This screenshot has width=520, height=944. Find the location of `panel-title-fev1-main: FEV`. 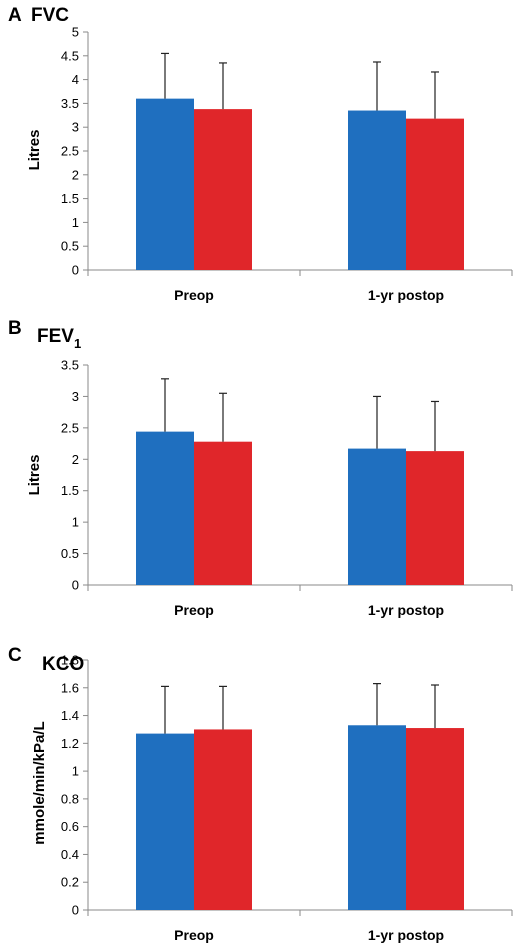

panel-title-fev1-main: FEV is located at coordinates (55, 336).